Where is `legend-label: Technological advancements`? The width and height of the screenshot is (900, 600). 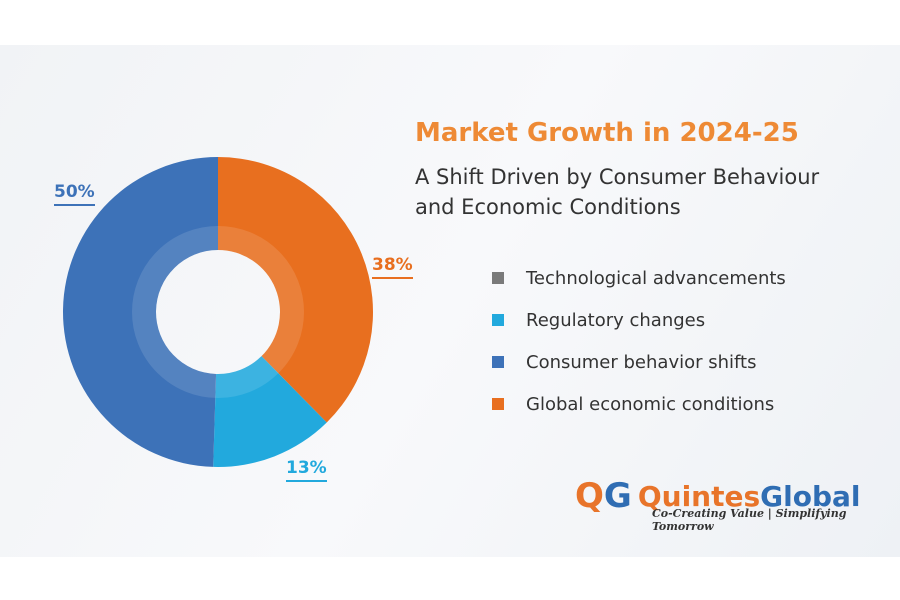
legend-label: Technological advancements is located at coordinates (656, 278).